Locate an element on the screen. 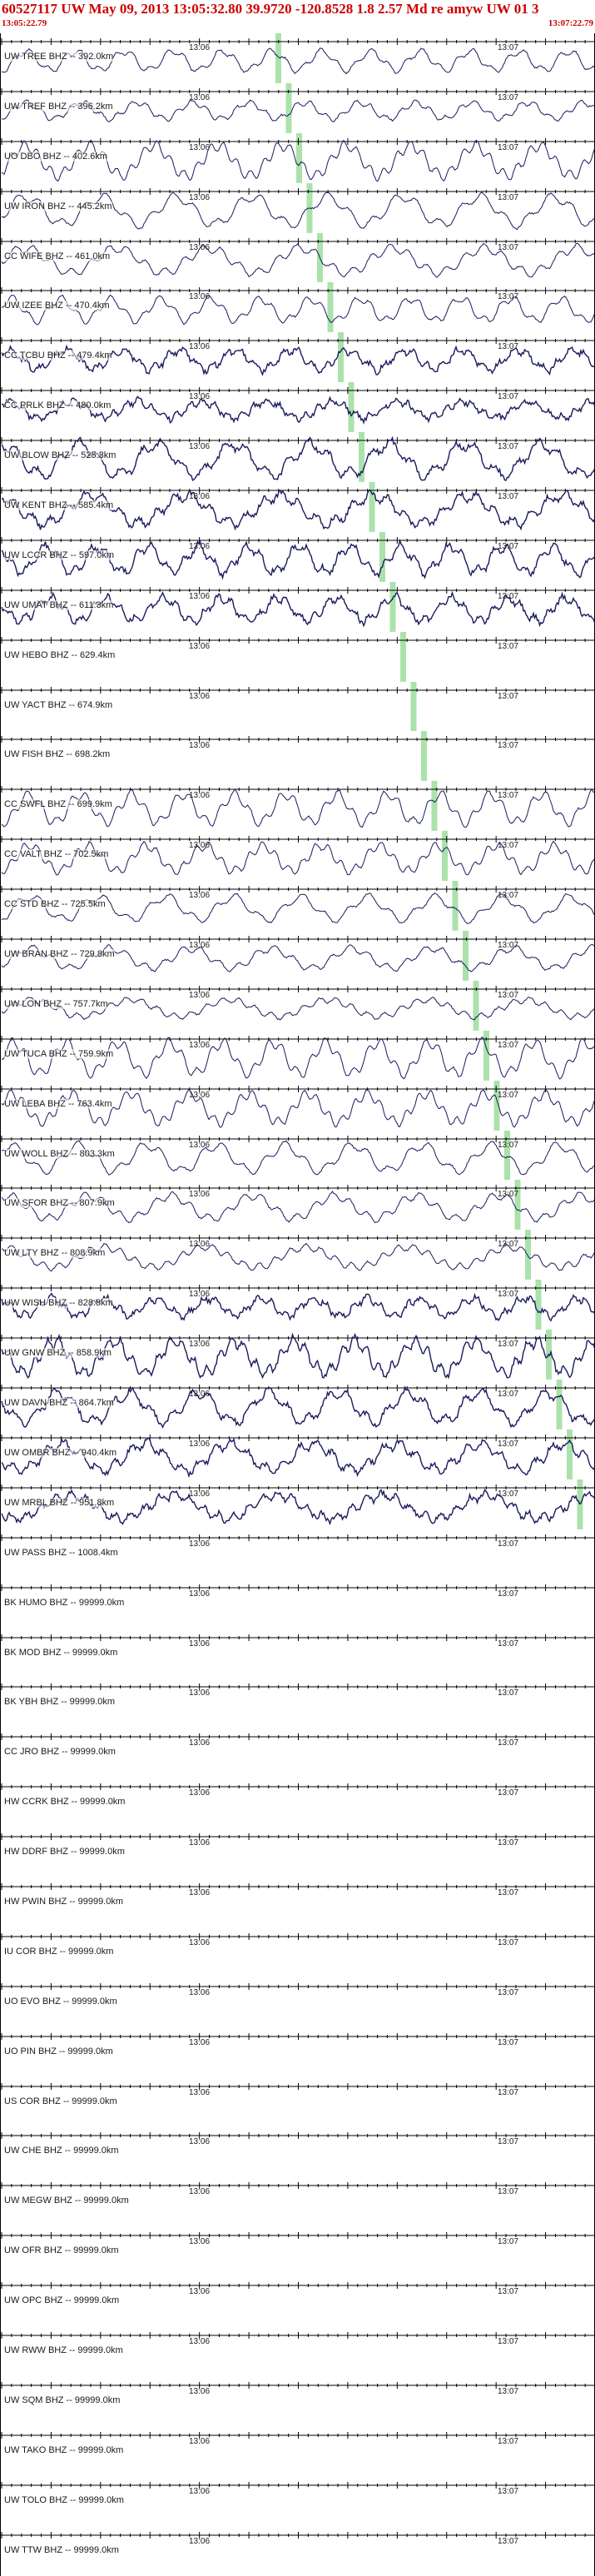  station-label: CC PRLK BHZ -- 480.0km is located at coordinates (58, 405).